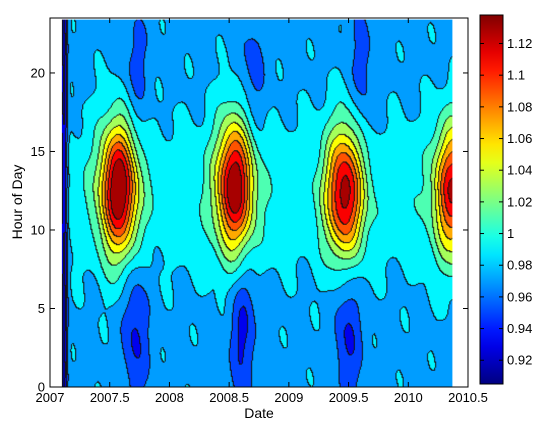 This screenshot has width=540, height=428. I want to click on colorbar-tick-label: 1.04, so click(519, 170).